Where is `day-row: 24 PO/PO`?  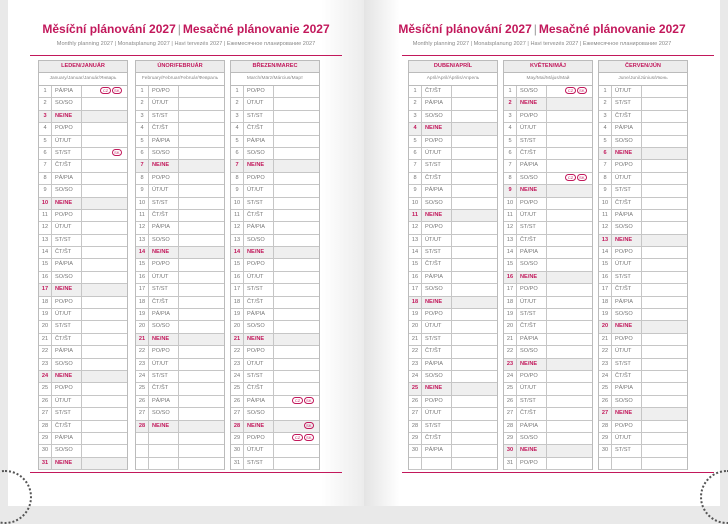 day-row: 24 PO/PO is located at coordinates (548, 377).